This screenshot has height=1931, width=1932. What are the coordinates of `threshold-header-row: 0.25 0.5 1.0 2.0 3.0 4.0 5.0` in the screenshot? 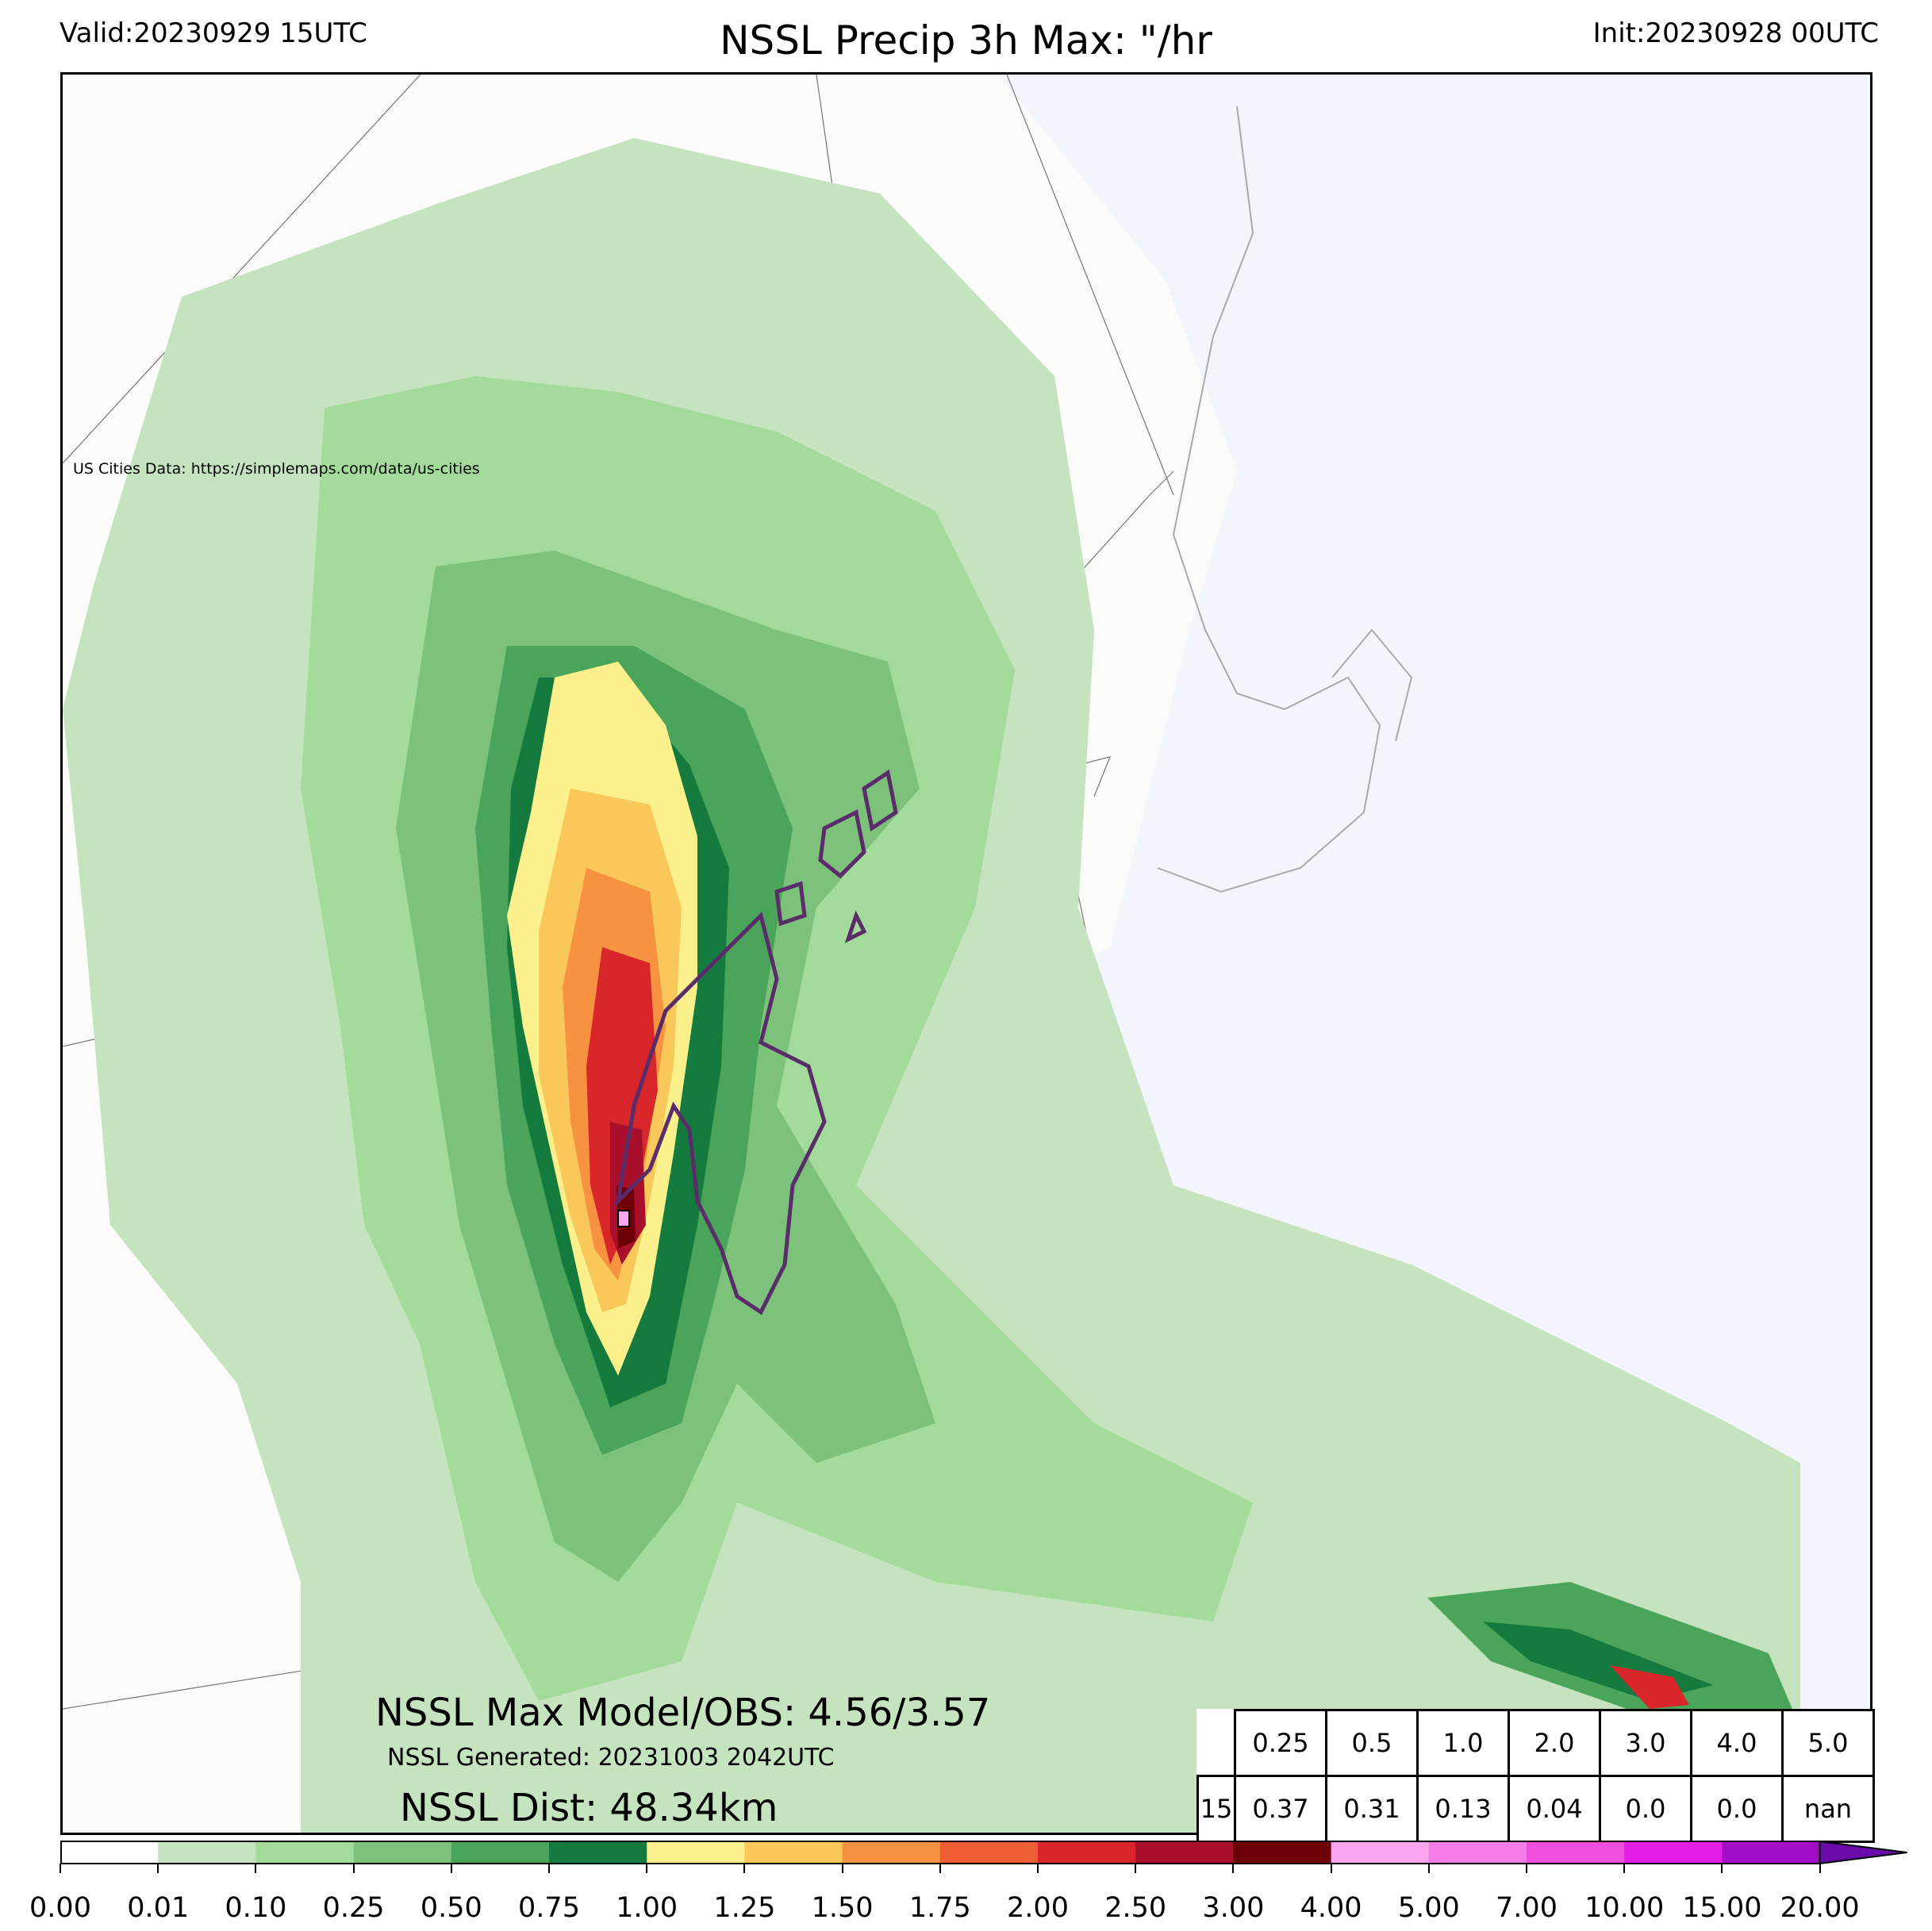 It's located at (1536, 1743).